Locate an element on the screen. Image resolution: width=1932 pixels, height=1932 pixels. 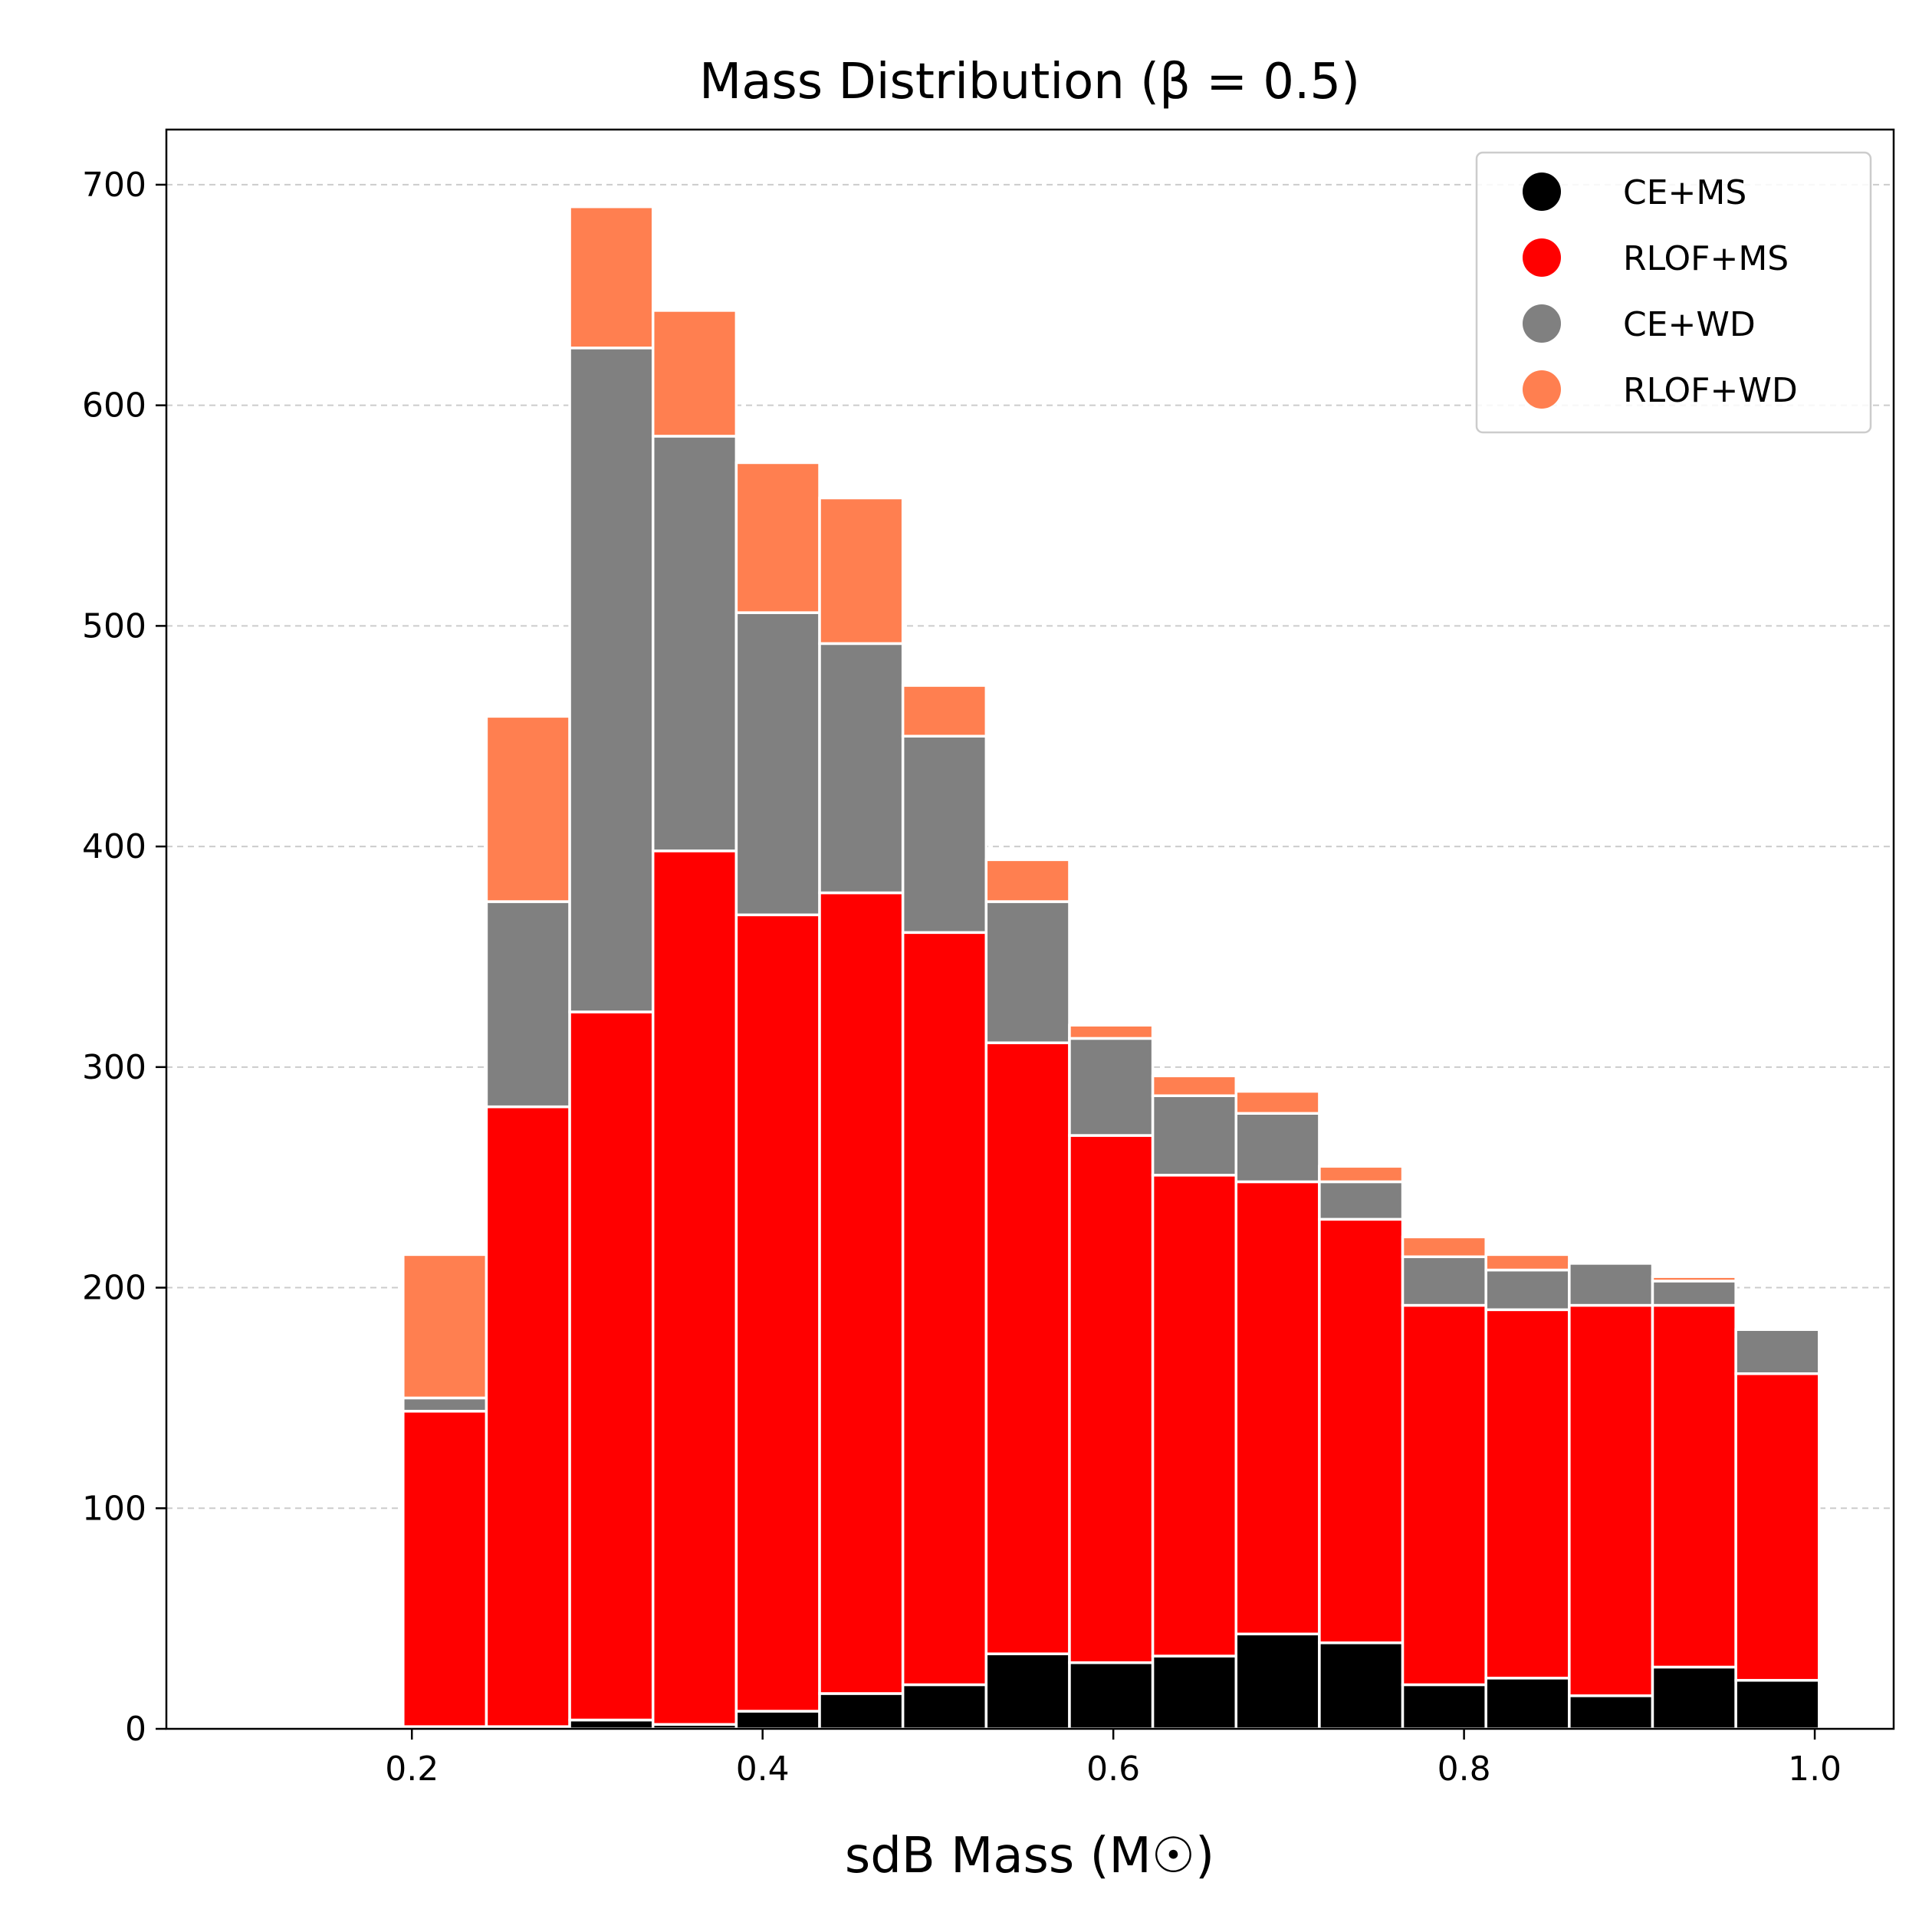
y-tick-label: 100 is located at coordinates (114, 1509).